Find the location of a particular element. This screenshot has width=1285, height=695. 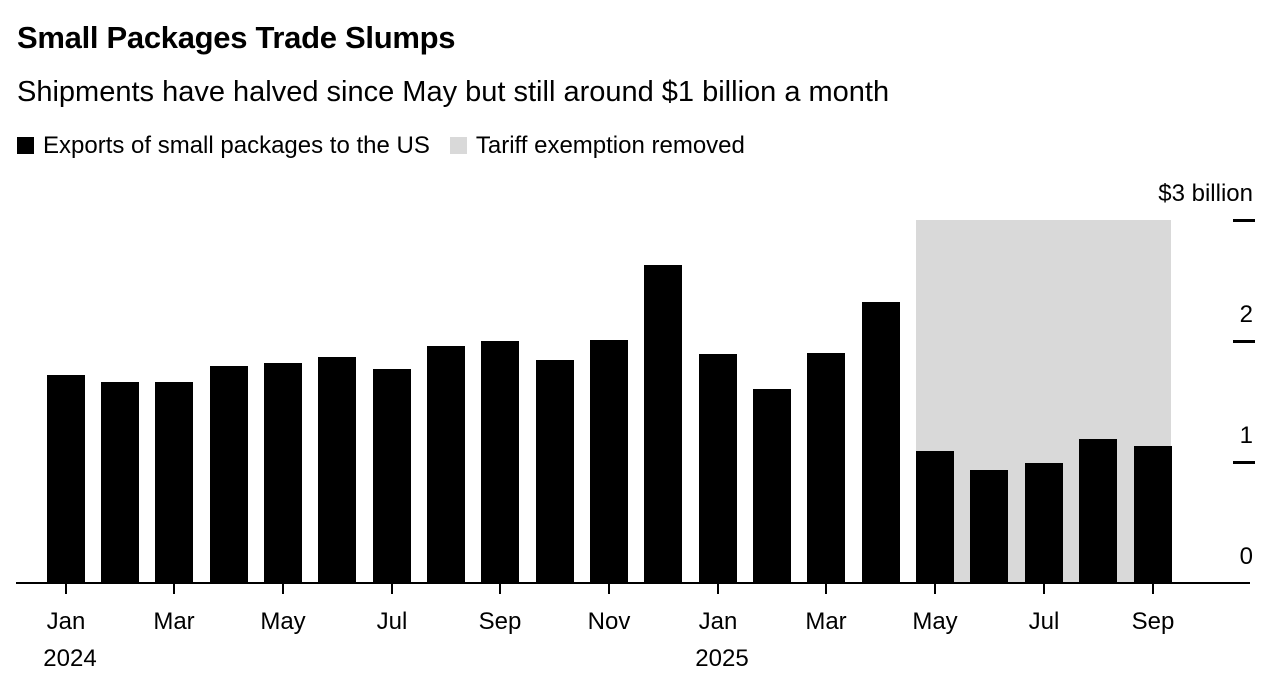

x-tick-jan-2025 is located at coordinates (718, 588).